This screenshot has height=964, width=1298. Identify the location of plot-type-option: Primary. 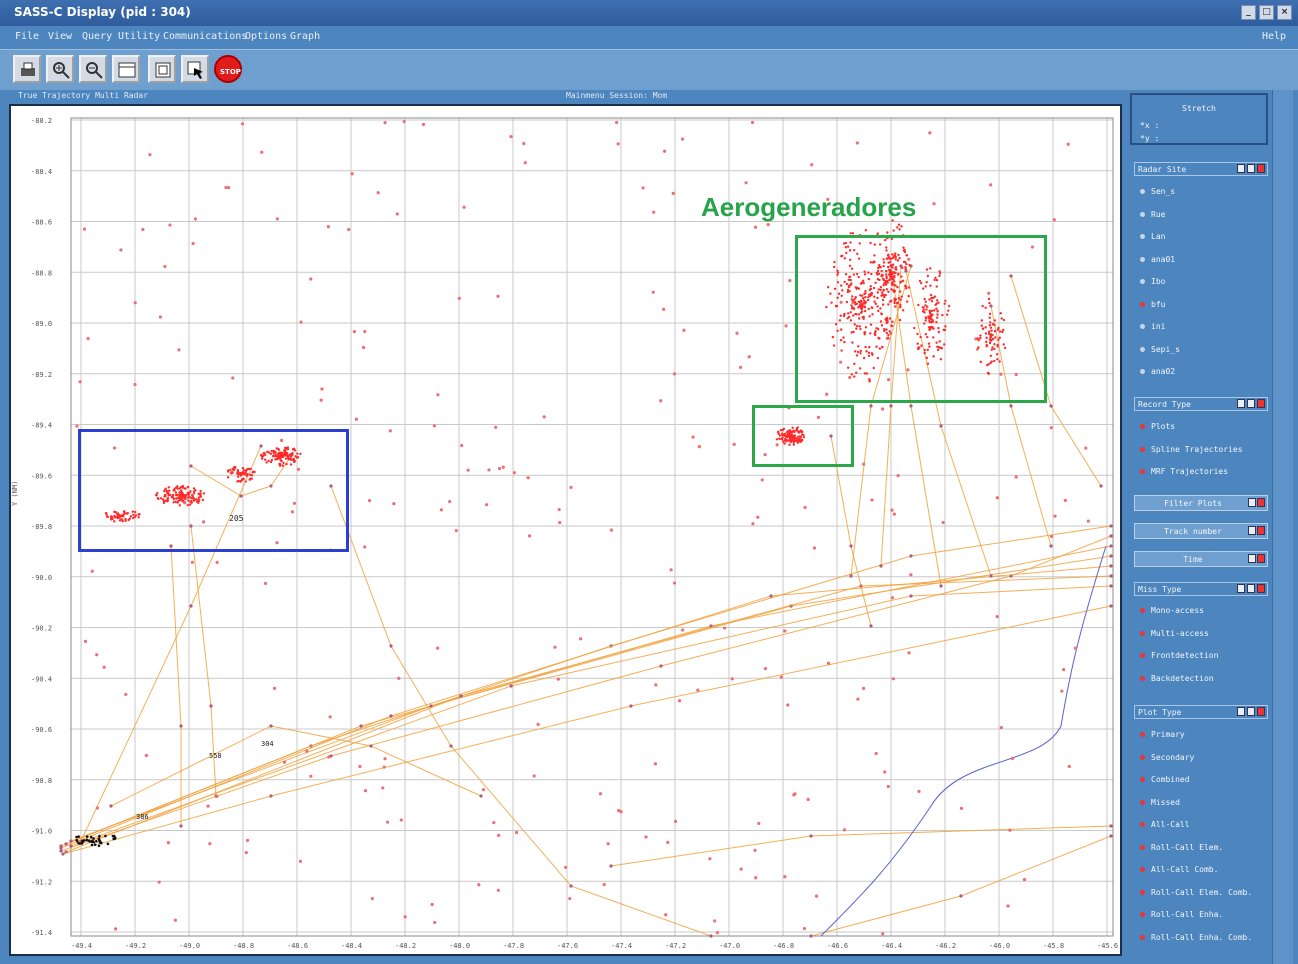
(1162, 737).